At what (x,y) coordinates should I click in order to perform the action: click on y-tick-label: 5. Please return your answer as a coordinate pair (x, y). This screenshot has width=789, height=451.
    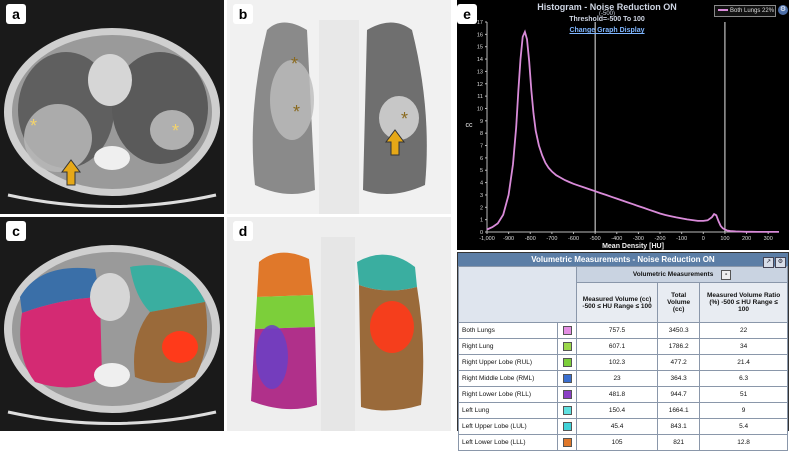
    Looking at the image, I should click on (481, 171).